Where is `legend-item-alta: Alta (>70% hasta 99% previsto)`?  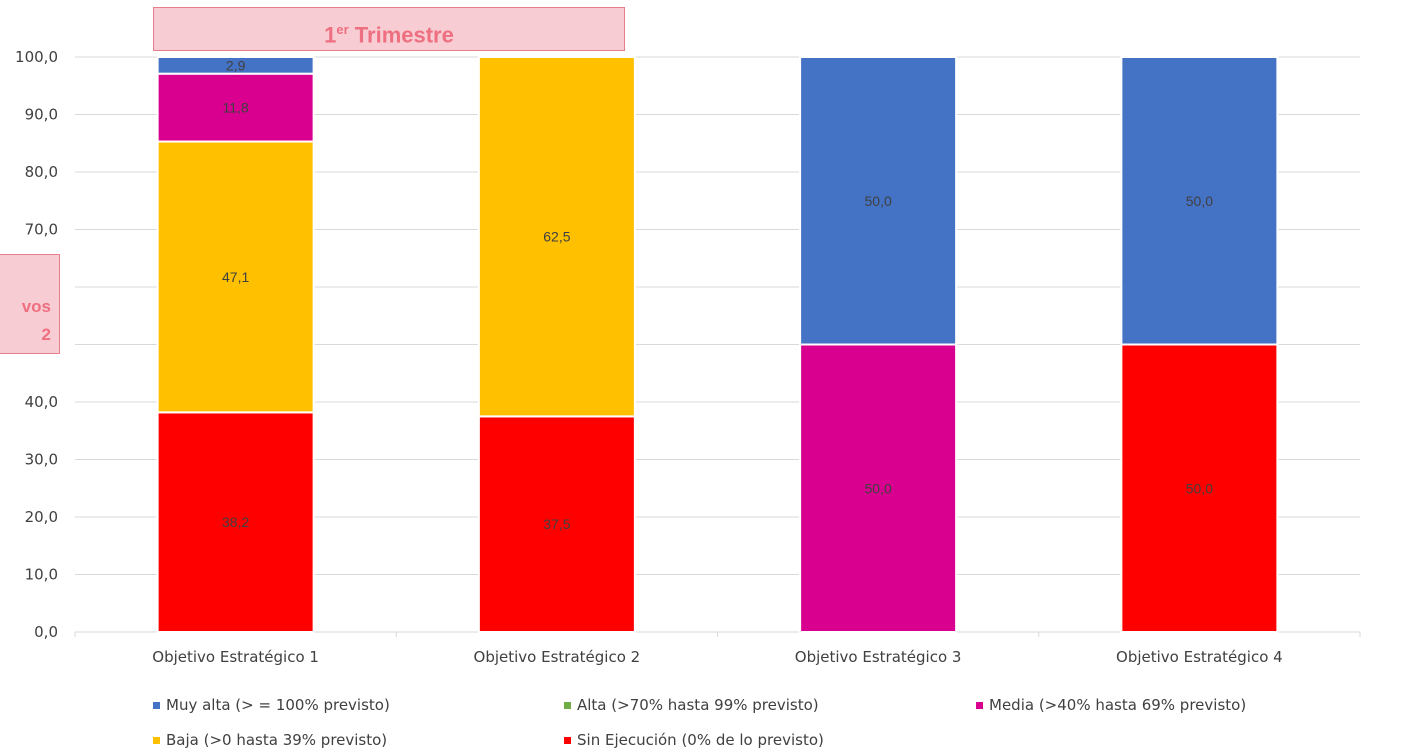 legend-item-alta: Alta (>70% hasta 99% previsto) is located at coordinates (691, 705).